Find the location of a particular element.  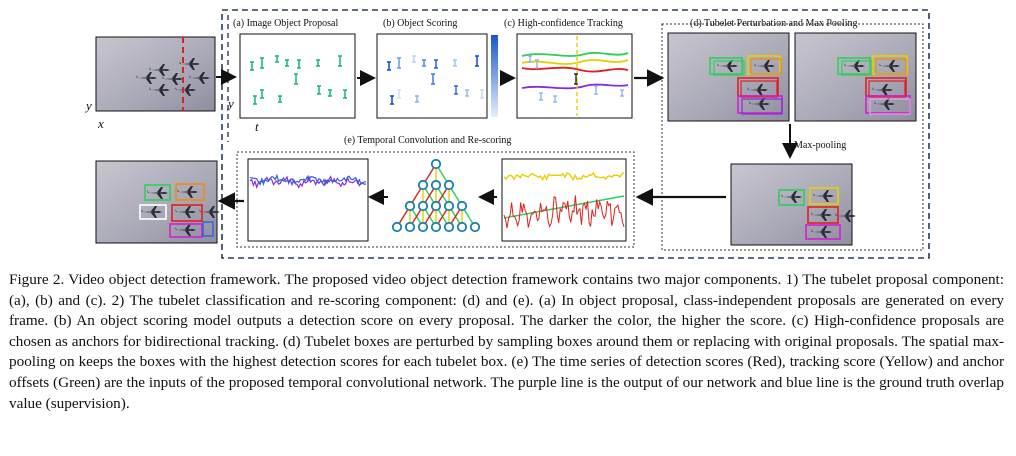

input-frame is located at coordinates (155, 74).